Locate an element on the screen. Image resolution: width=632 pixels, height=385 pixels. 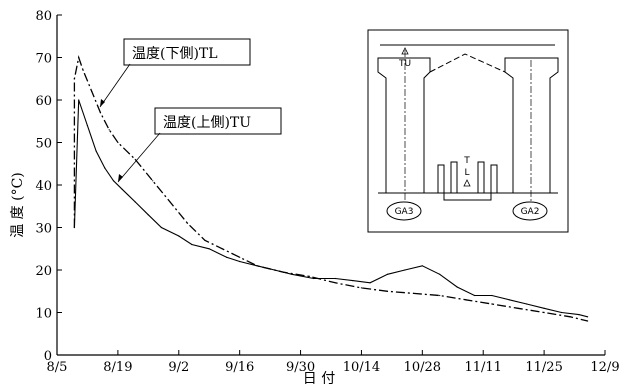
inset-label-tu: TU is located at coordinates (404, 64).